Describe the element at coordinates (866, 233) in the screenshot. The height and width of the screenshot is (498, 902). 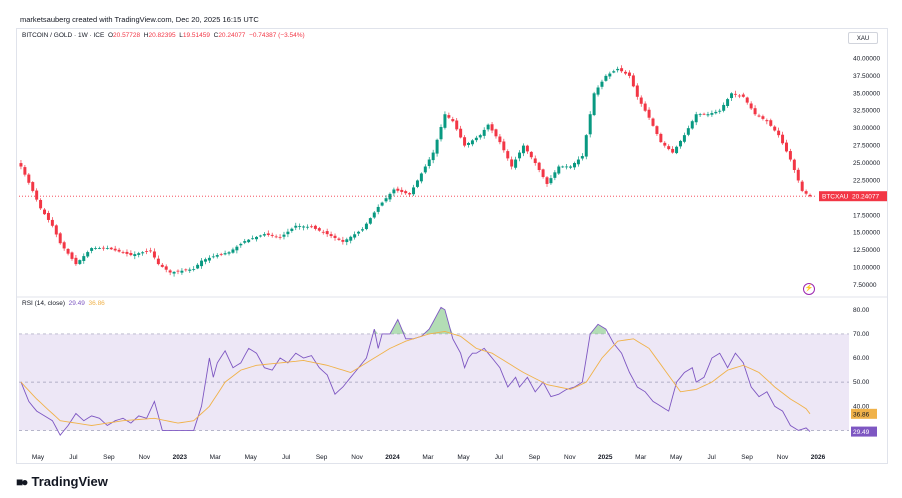
I see `price-axis-tick: 15.00000` at that location.